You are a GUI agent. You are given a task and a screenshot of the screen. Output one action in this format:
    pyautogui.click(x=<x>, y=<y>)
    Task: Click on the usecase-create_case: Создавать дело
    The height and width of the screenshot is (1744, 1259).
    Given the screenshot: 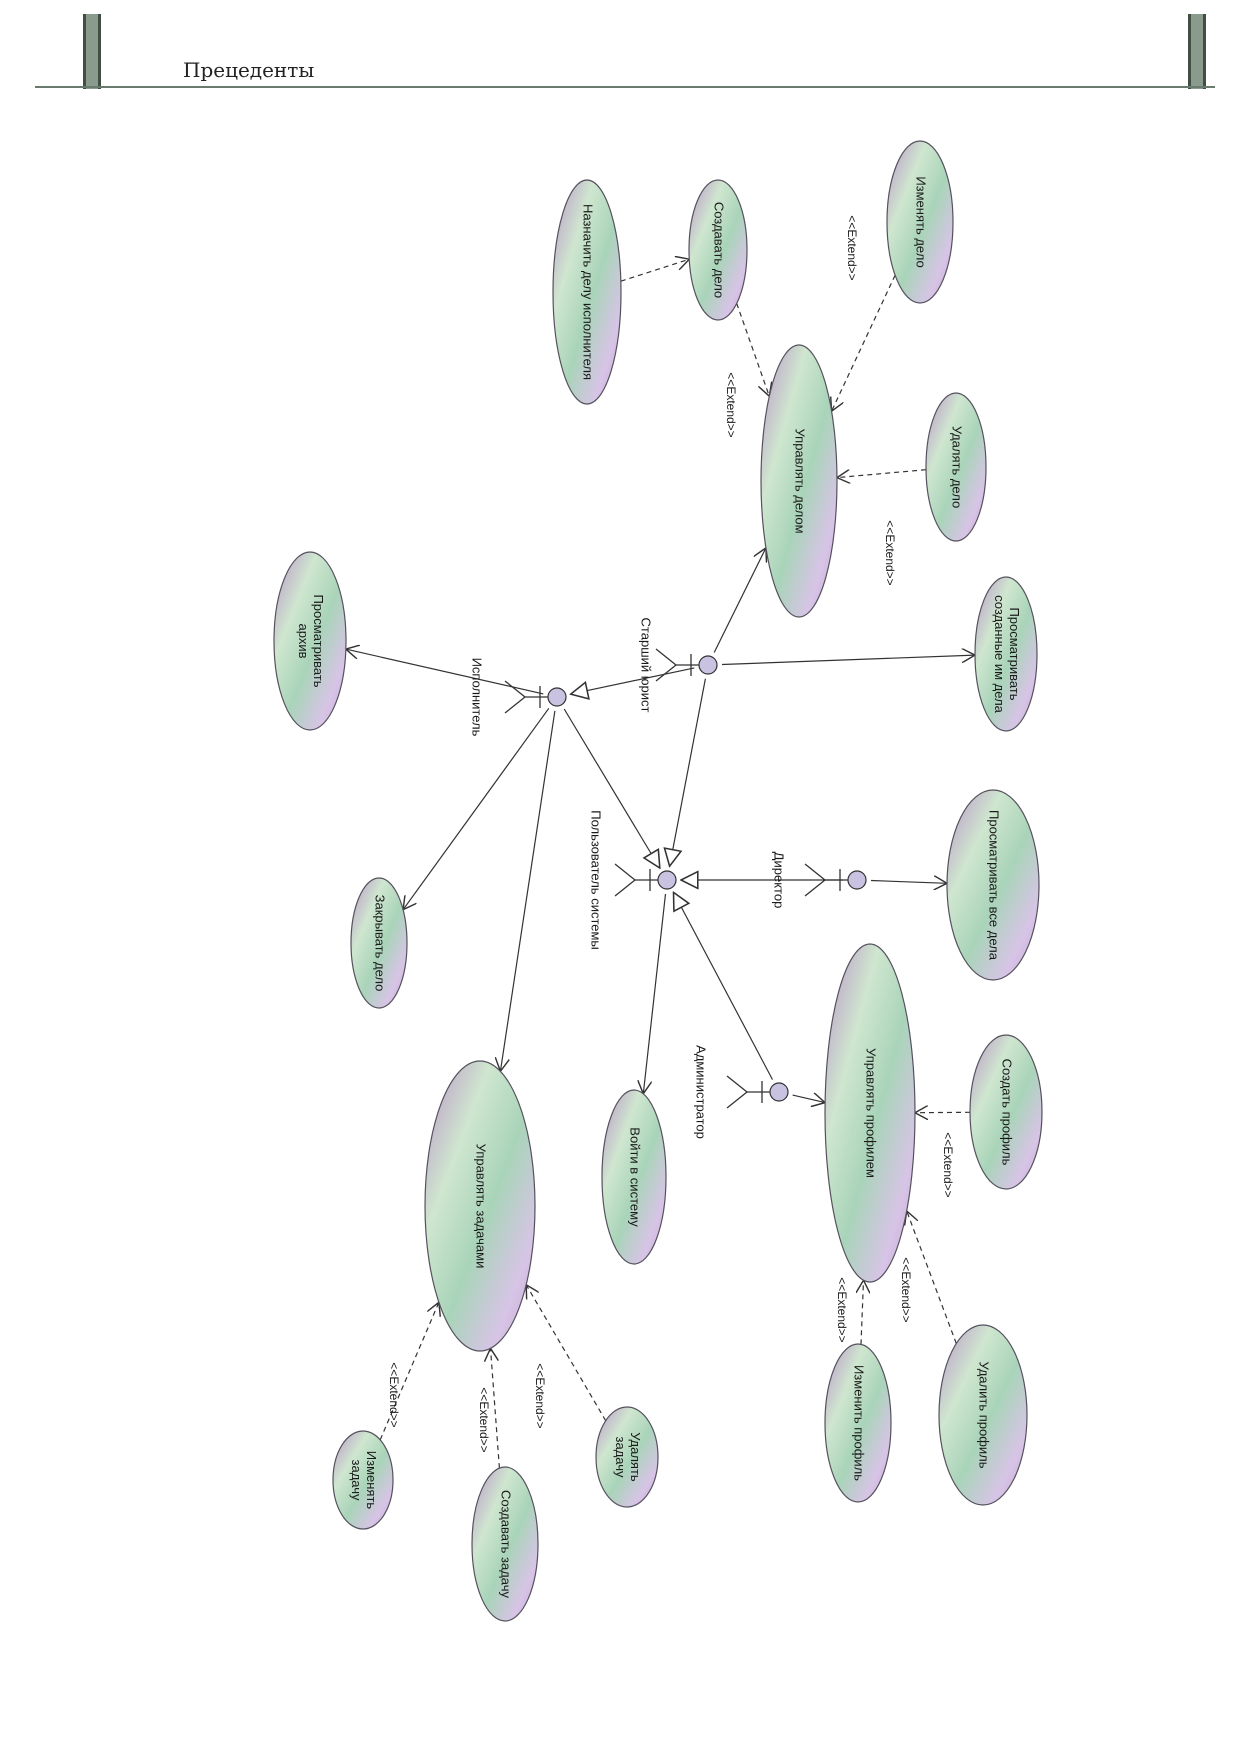 What is the action you would take?
    pyautogui.click(x=718, y=250)
    